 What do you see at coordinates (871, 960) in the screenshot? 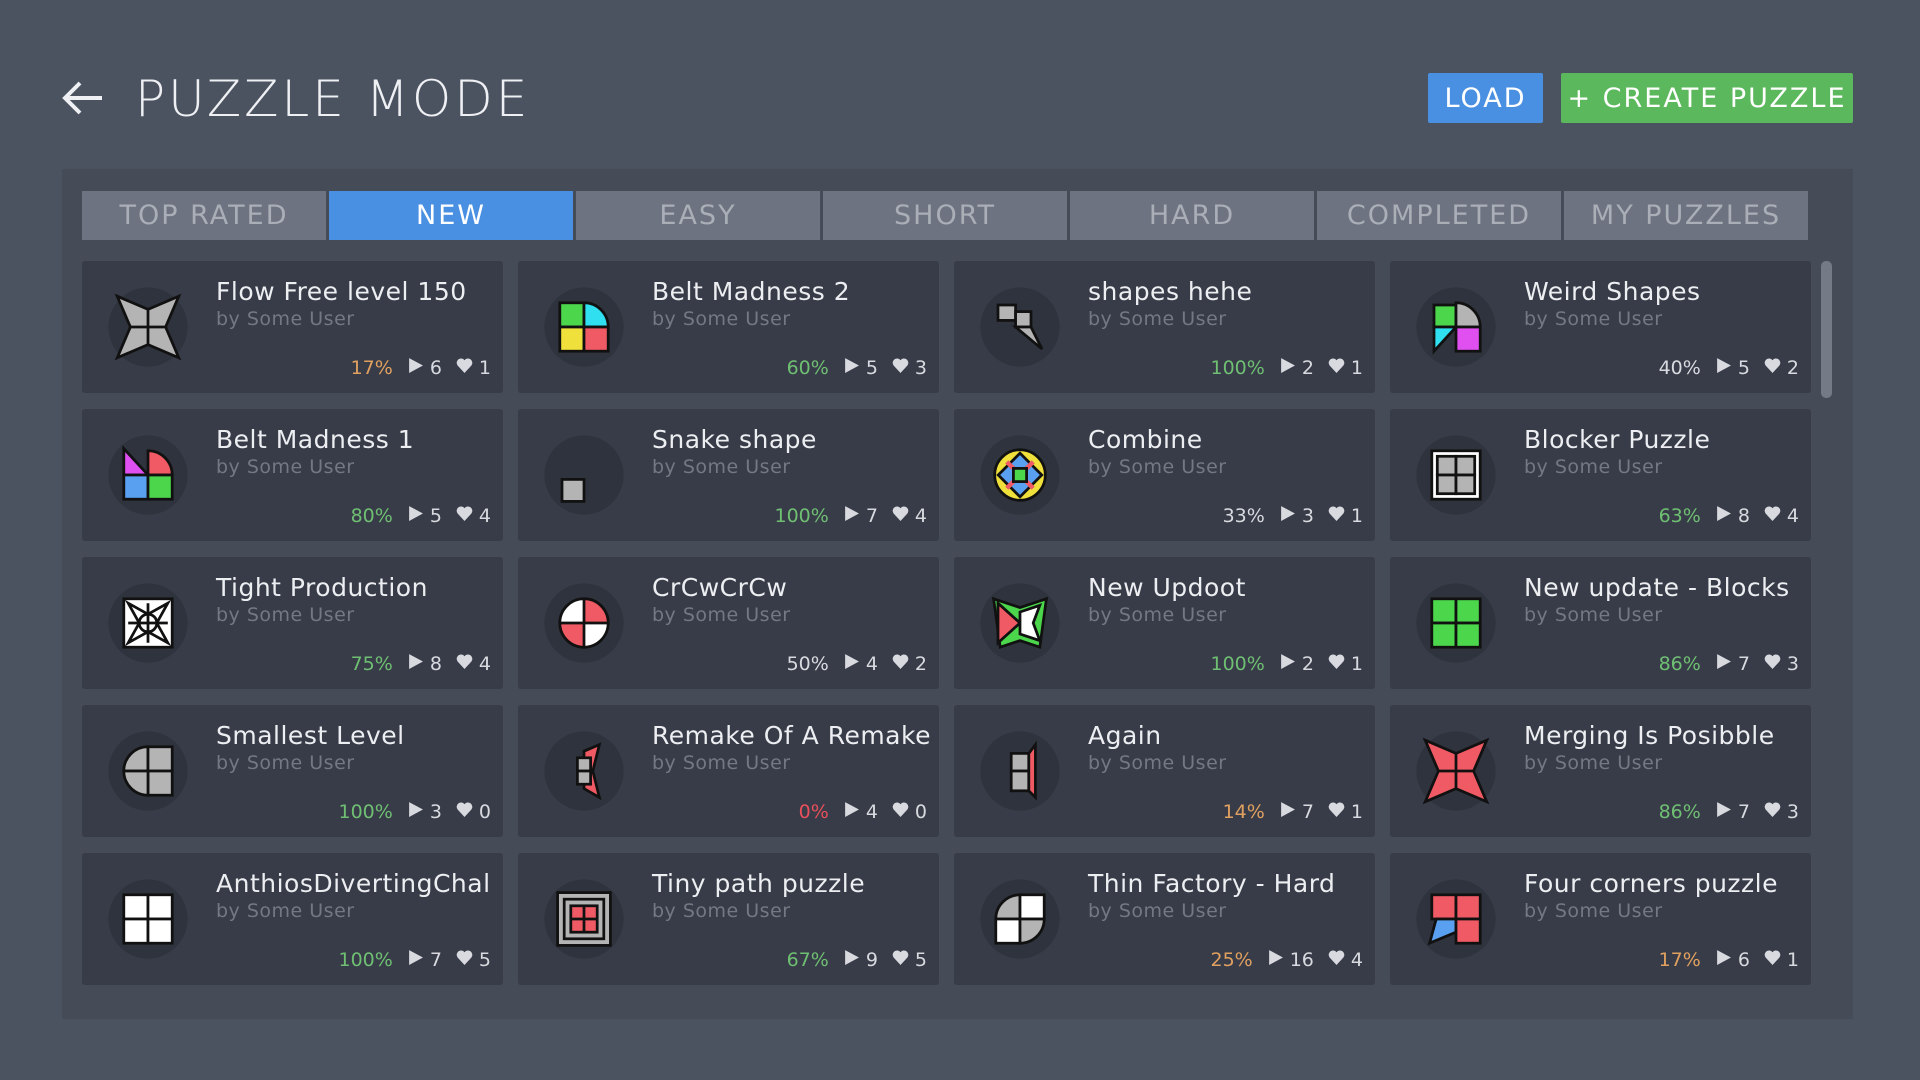
I see `play-count: 9` at bounding box center [871, 960].